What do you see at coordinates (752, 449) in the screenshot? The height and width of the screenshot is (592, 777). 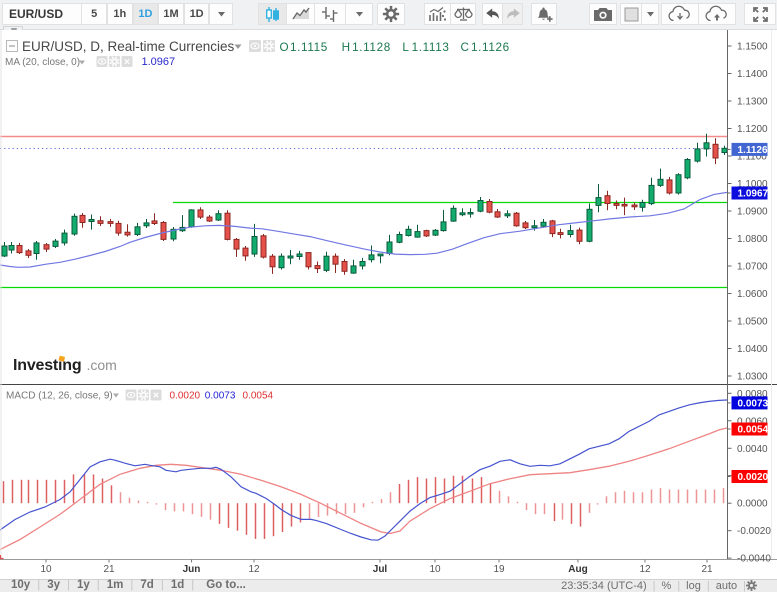 I see `svg-text: 0.0040` at bounding box center [752, 449].